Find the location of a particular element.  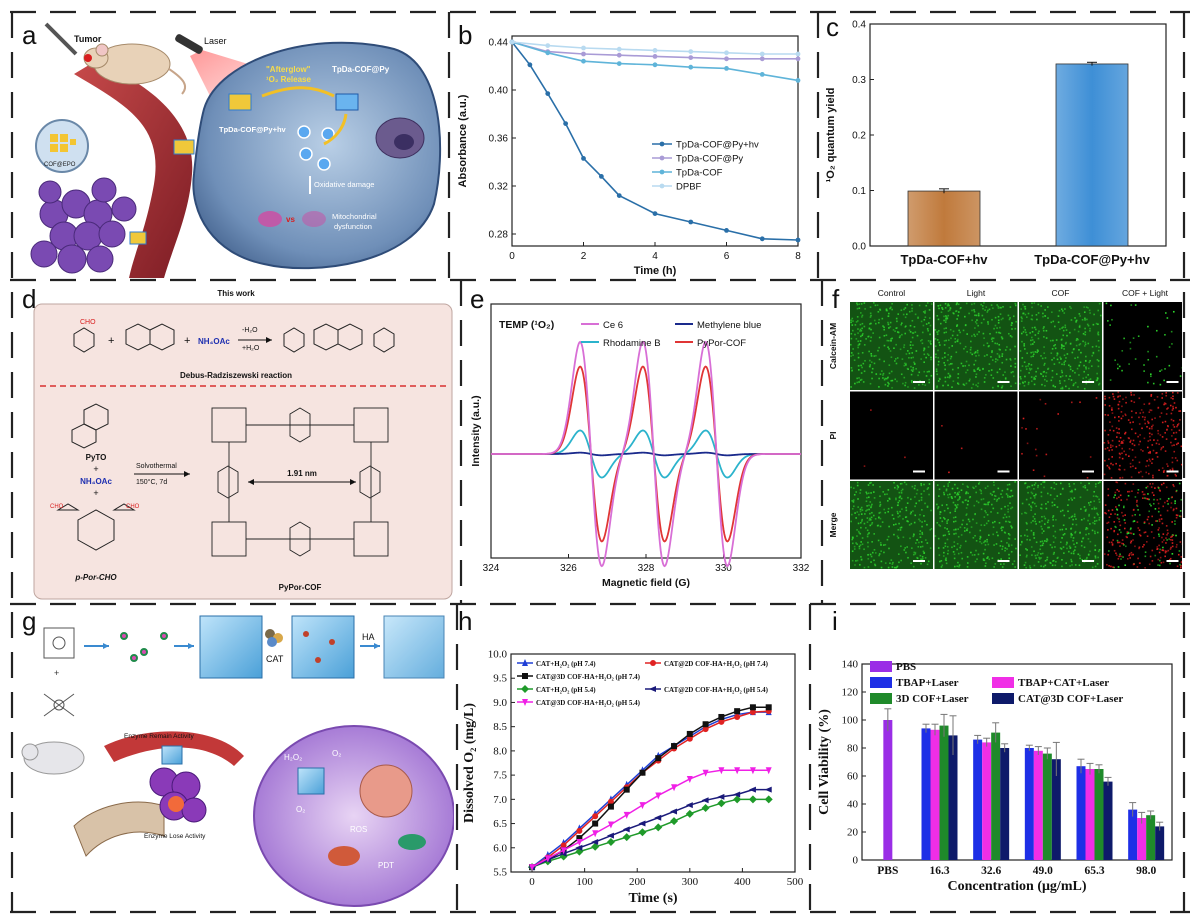

category-label: 16.3 is located at coordinates (939, 871).